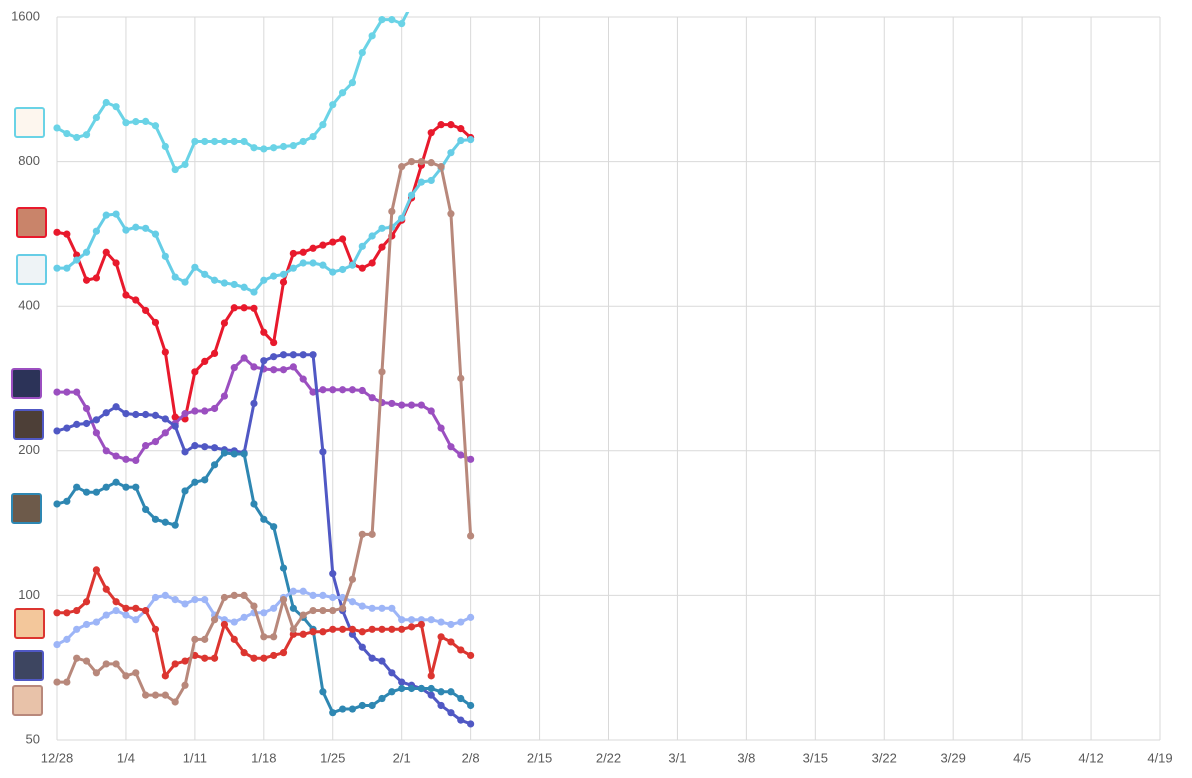 The image size is (1192, 778). What do you see at coordinates (608, 757) in the screenshot?
I see `x-tick-label: 2/22` at bounding box center [608, 757].